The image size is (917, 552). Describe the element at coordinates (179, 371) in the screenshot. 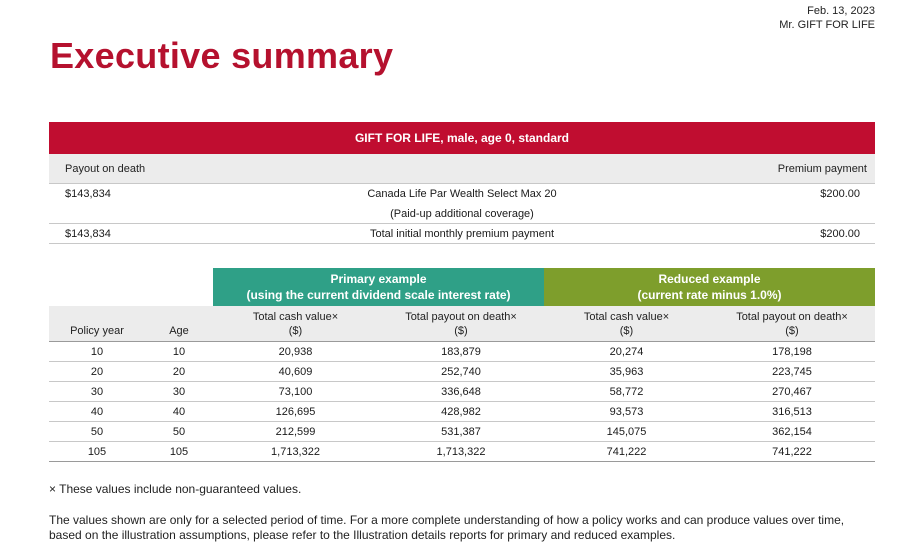

I see `age-cell: 20` at that location.